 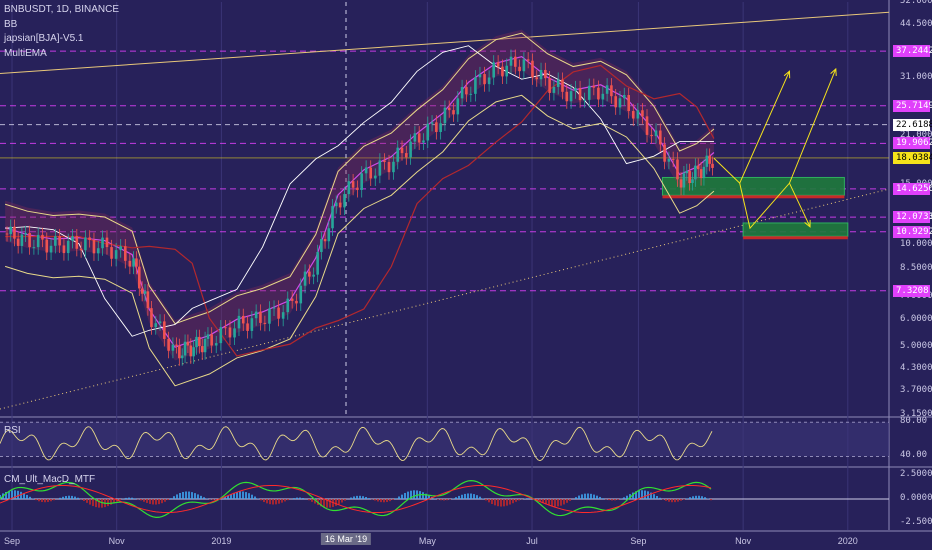 What do you see at coordinates (44, 38) in the screenshot?
I see `legend-ichimoku: japsian[BJA]-V5.1` at bounding box center [44, 38].